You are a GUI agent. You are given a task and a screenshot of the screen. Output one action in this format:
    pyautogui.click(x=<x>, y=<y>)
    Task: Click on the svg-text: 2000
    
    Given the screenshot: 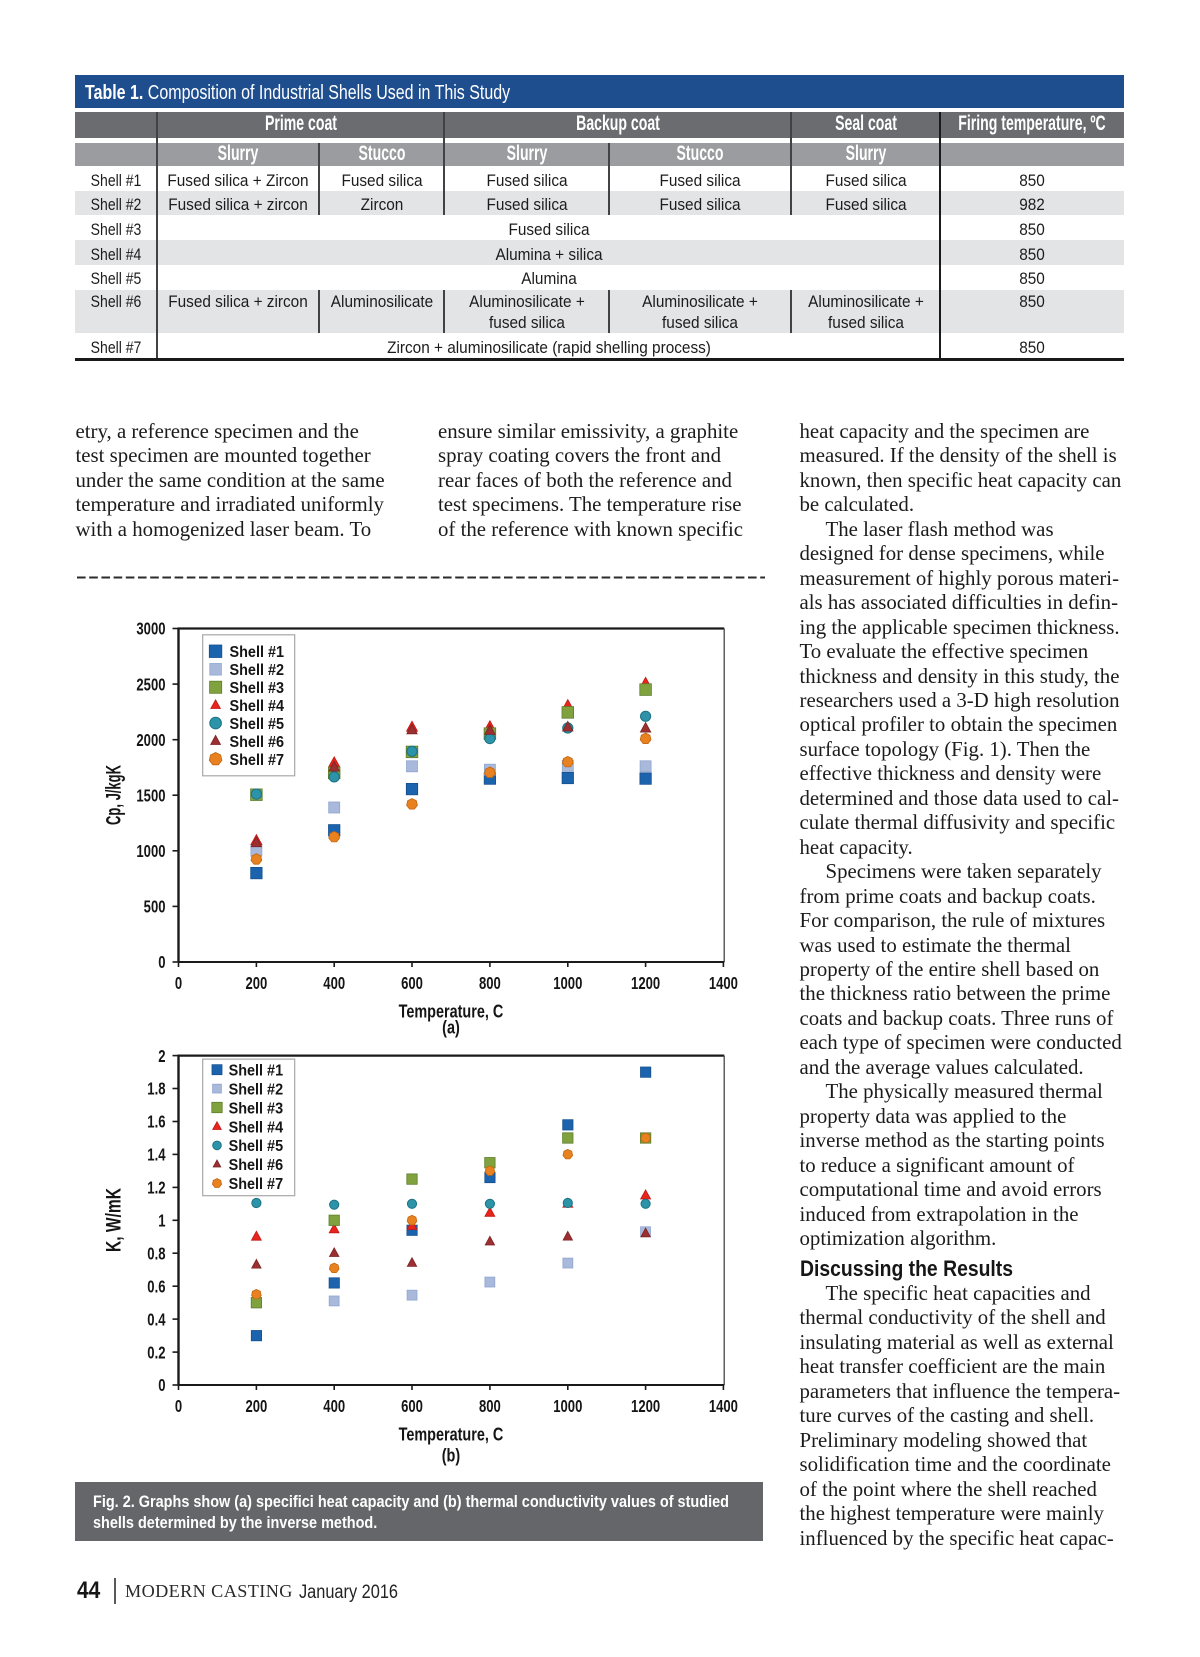 What is the action you would take?
    pyautogui.click(x=150, y=740)
    